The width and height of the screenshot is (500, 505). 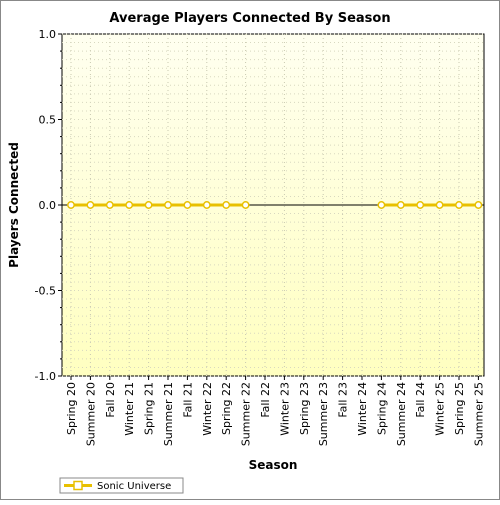 What do you see at coordinates (110, 400) in the screenshot?
I see `x-tick-label: Fall 20` at bounding box center [110, 400].